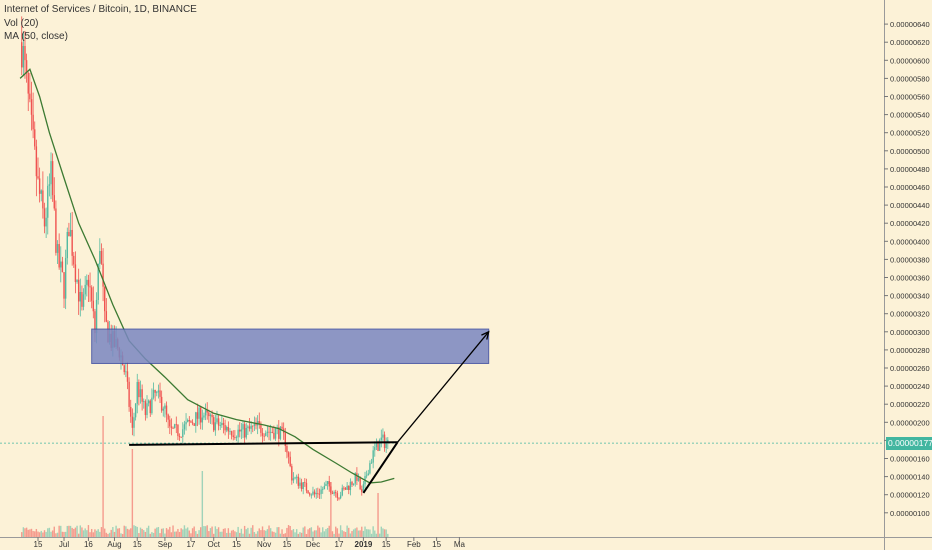 The width and height of the screenshot is (932, 550). I want to click on y-tick-label: 0.00000520, so click(910, 133).